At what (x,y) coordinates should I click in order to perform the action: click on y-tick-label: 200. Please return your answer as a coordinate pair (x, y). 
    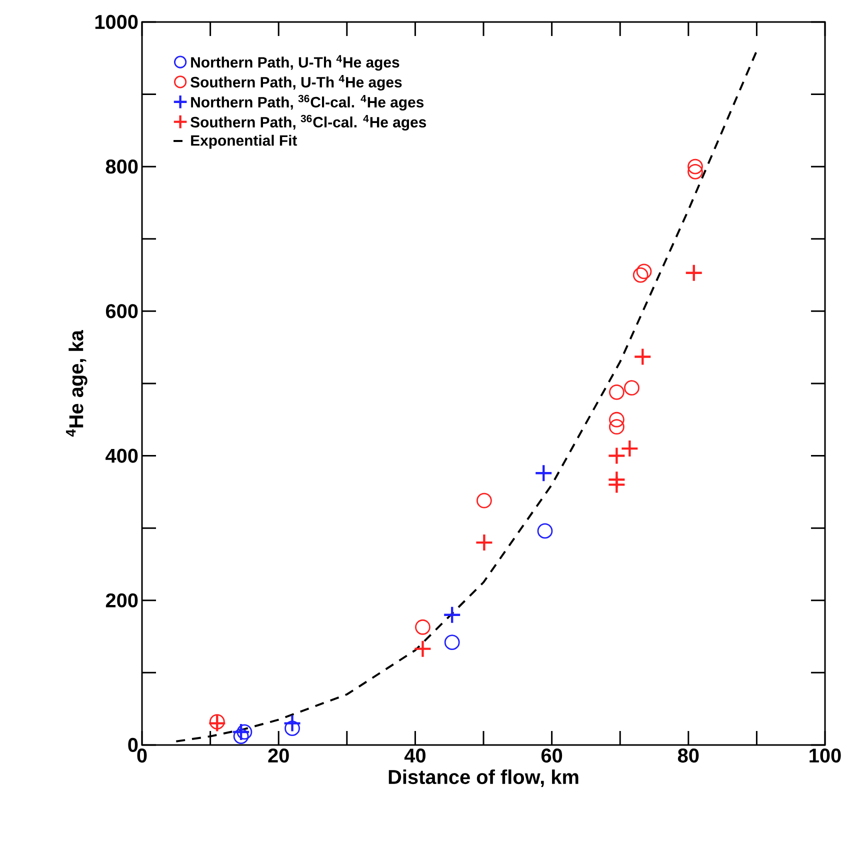
    Looking at the image, I should click on (122, 600).